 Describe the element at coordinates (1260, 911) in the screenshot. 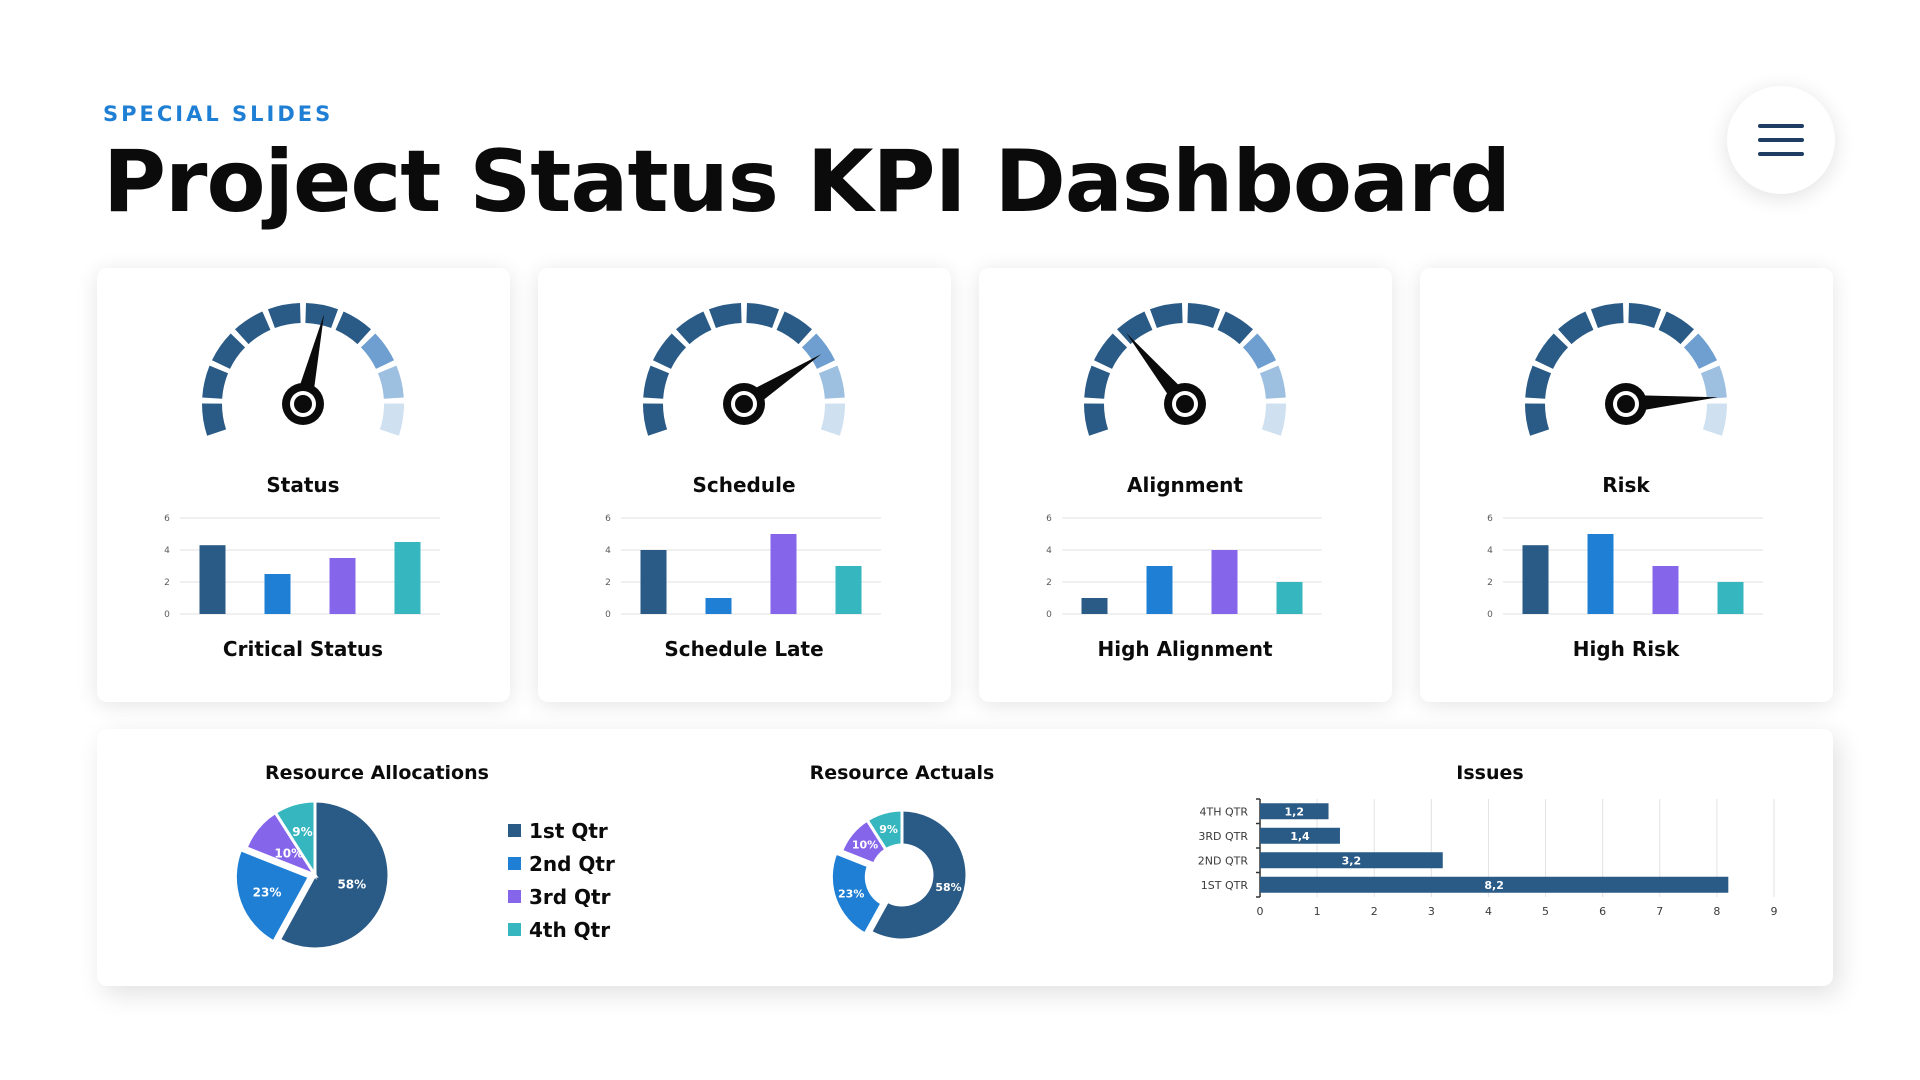

I see `issues-x-tick-label: 0` at that location.